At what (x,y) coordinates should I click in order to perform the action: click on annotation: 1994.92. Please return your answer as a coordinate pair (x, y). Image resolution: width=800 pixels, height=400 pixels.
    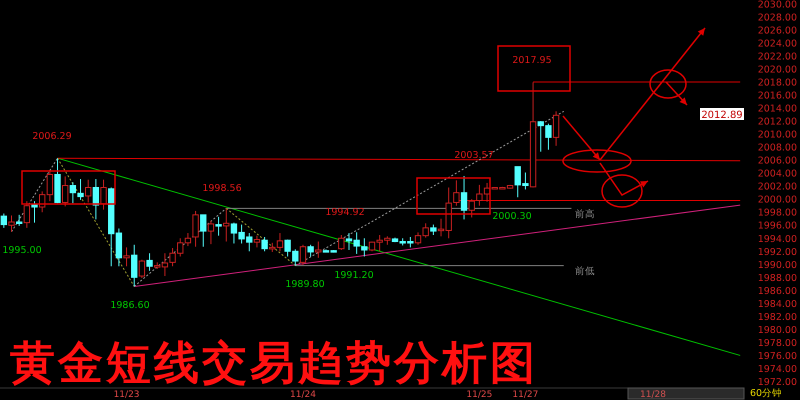
    Looking at the image, I should click on (345, 212).